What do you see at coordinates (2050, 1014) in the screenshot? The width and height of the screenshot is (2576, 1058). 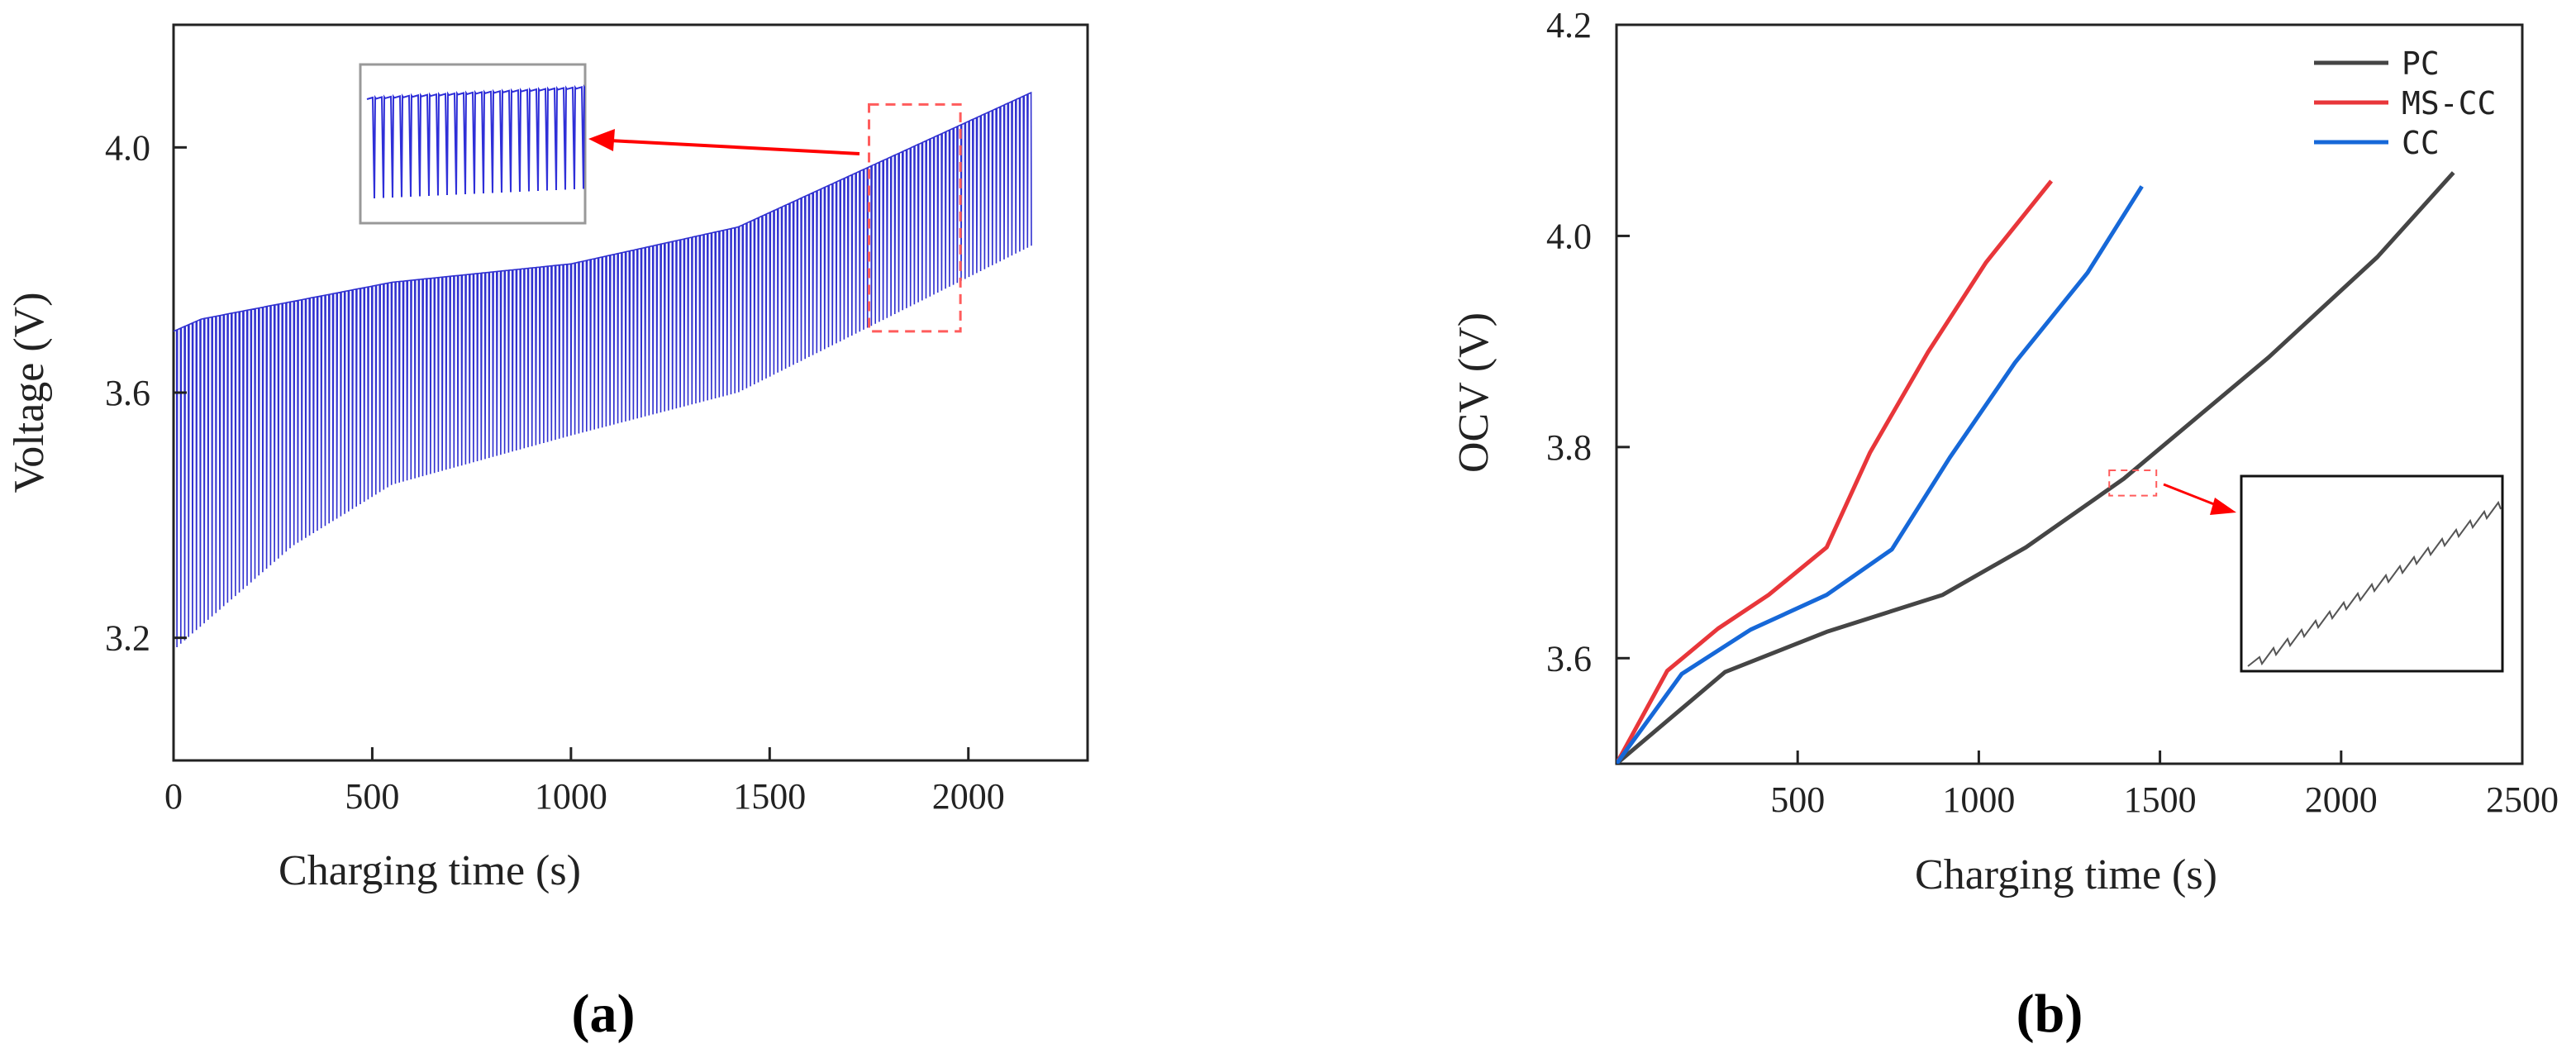 I see `panel-label-b: (b)` at bounding box center [2050, 1014].